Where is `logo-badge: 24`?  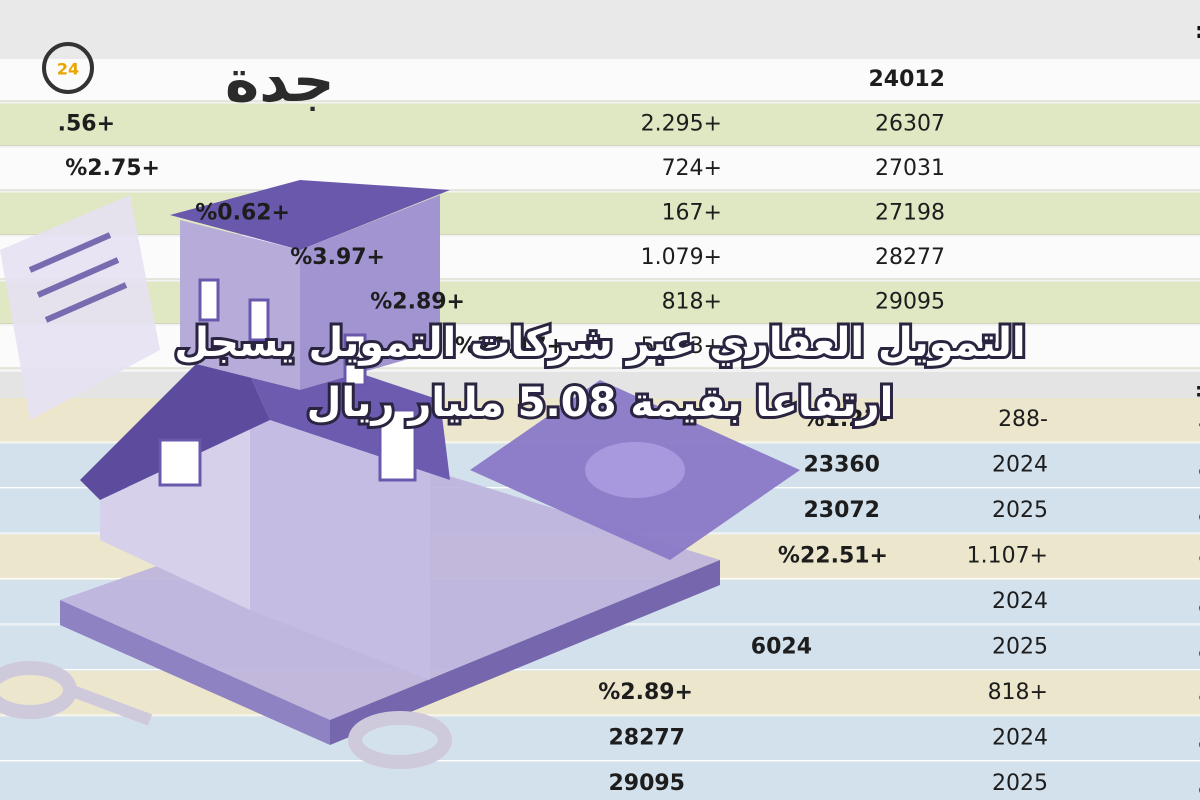
logo-badge: 24 is located at coordinates (68, 69).